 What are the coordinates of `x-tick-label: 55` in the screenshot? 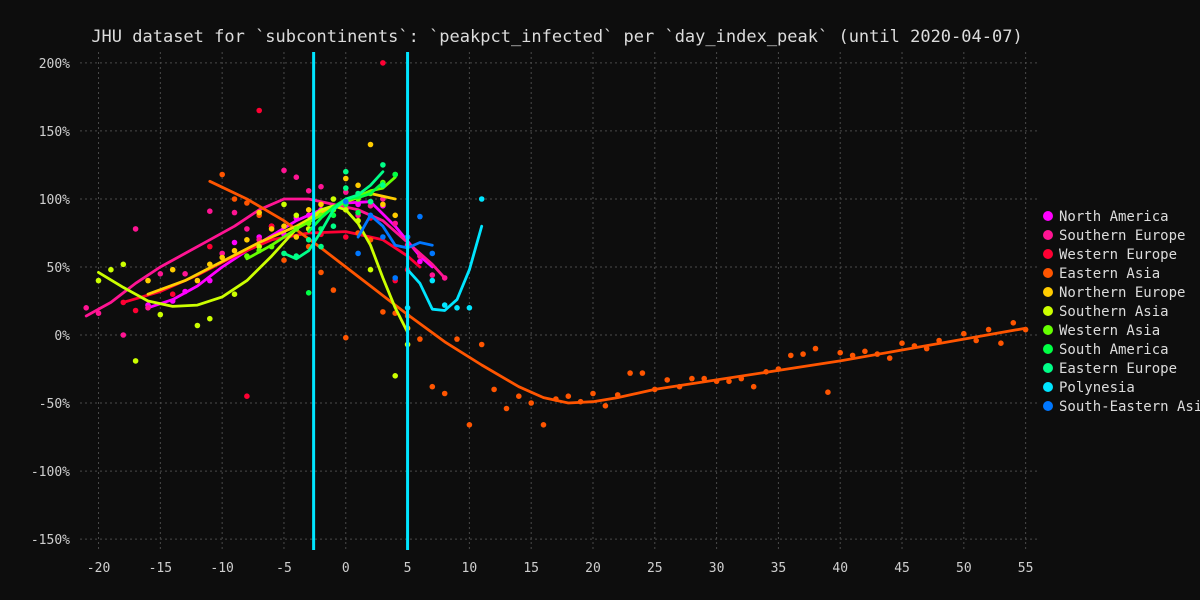 It's located at (1026, 568).